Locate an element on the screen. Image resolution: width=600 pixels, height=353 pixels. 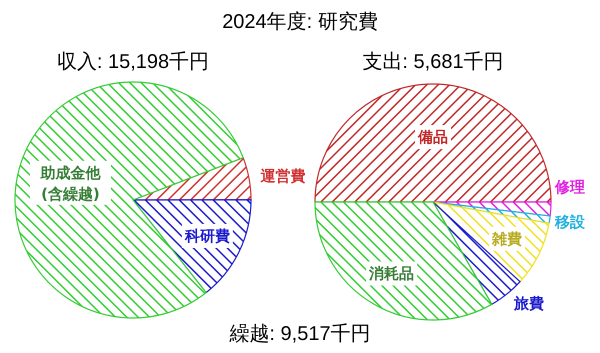
slice-label: 修理 is located at coordinates (569, 187).